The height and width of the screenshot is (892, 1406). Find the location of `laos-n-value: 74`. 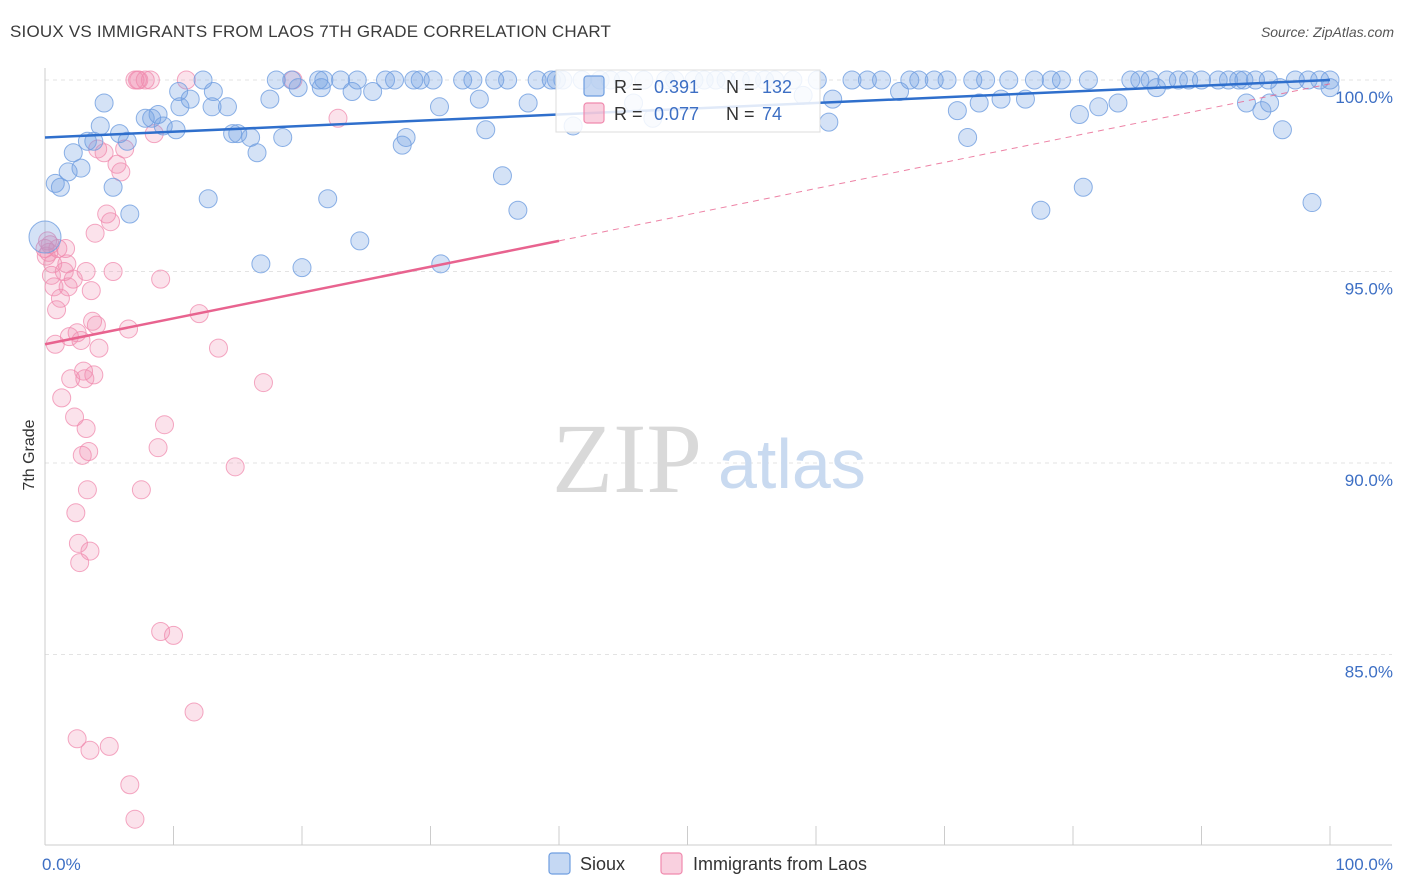

laos-n-value: 74 is located at coordinates (772, 114).